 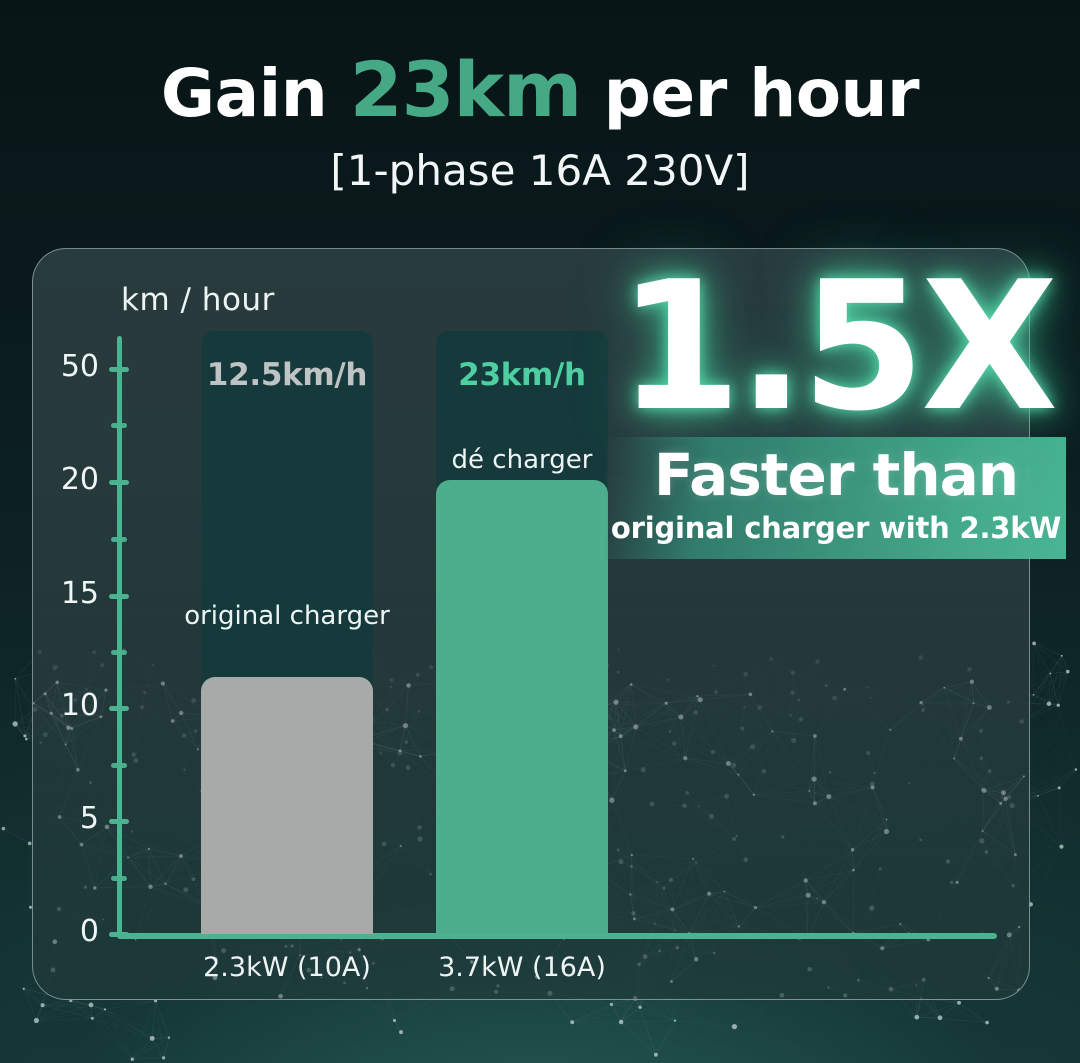 I want to click on bar-series-label: dé charger, so click(x=522, y=460).